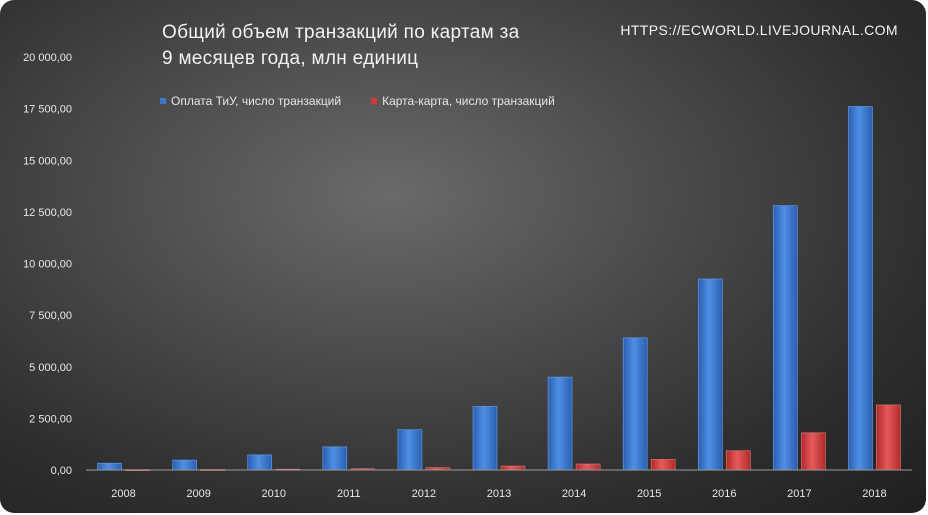  I want to click on legend-label-series-2: Карта-карта, число транзакций, so click(468, 101).